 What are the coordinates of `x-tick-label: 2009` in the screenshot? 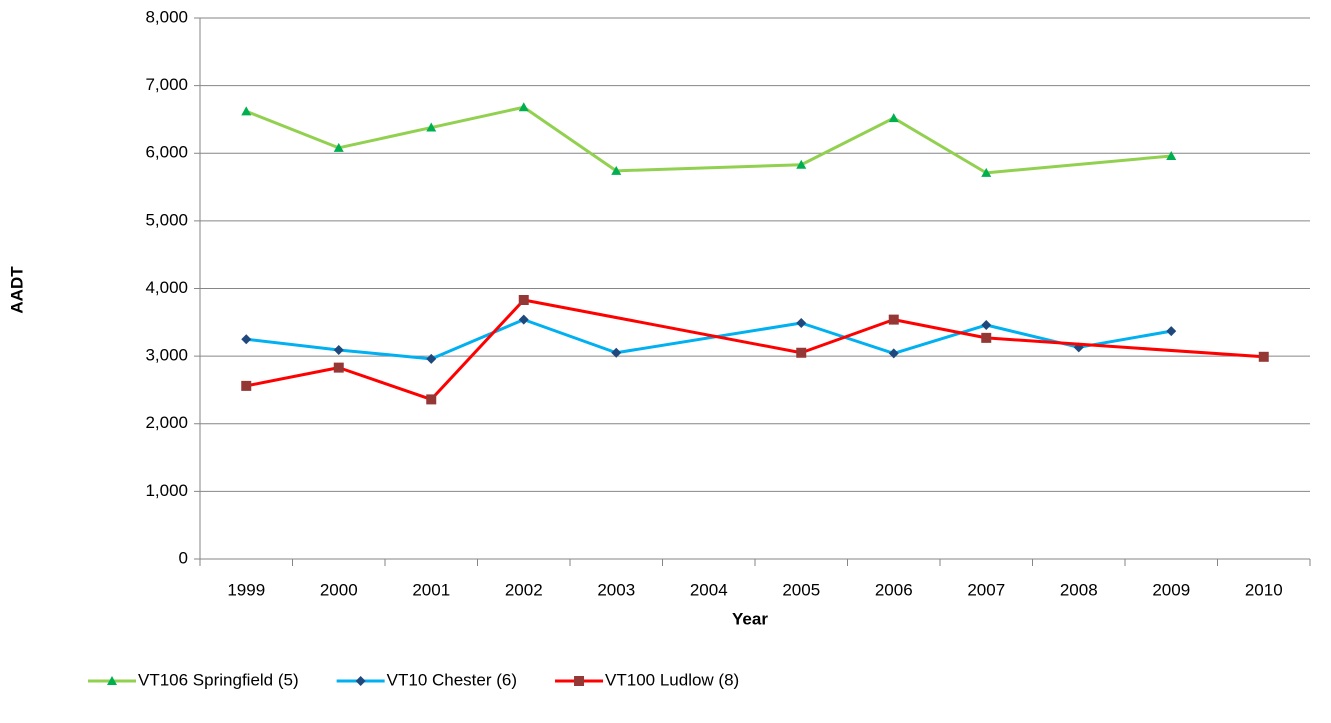 It's located at (1171, 589).